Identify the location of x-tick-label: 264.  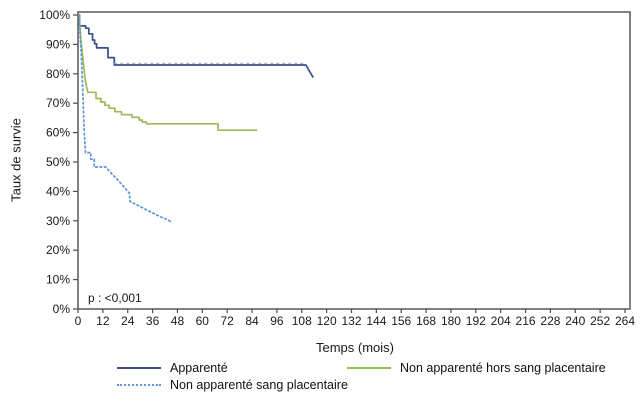
(625, 321).